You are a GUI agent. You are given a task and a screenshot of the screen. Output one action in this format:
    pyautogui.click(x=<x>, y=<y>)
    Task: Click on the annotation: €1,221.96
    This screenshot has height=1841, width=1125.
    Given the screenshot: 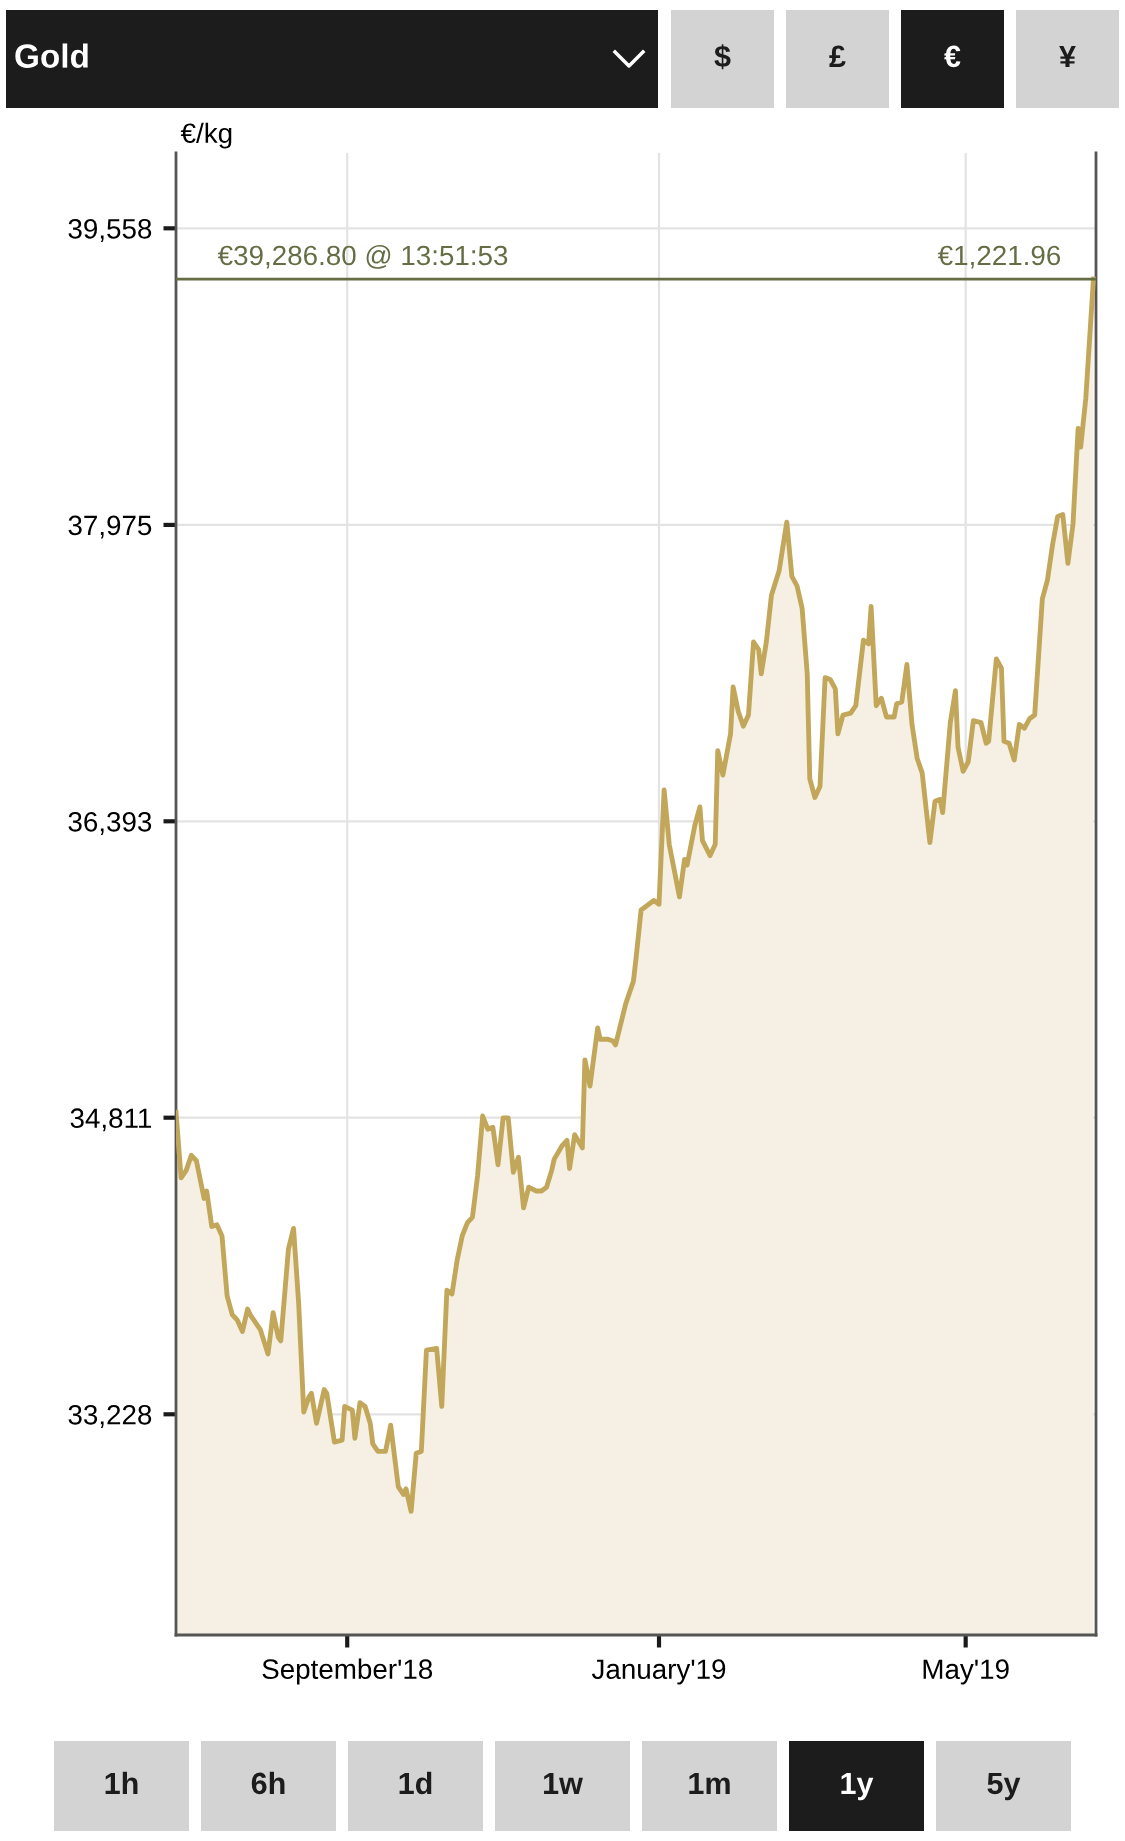 What is the action you would take?
    pyautogui.click(x=999, y=257)
    